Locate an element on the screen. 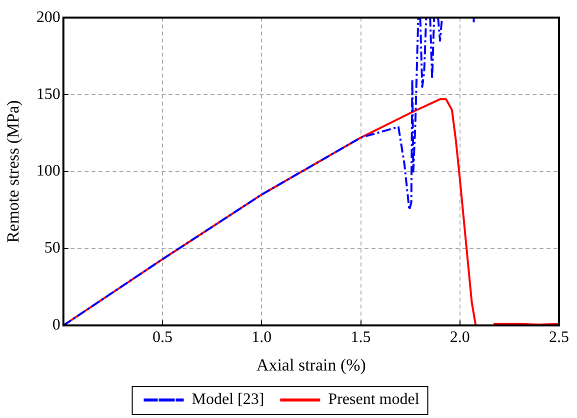 The width and height of the screenshot is (577, 418). x-tick-label: 0.5 is located at coordinates (162, 337).